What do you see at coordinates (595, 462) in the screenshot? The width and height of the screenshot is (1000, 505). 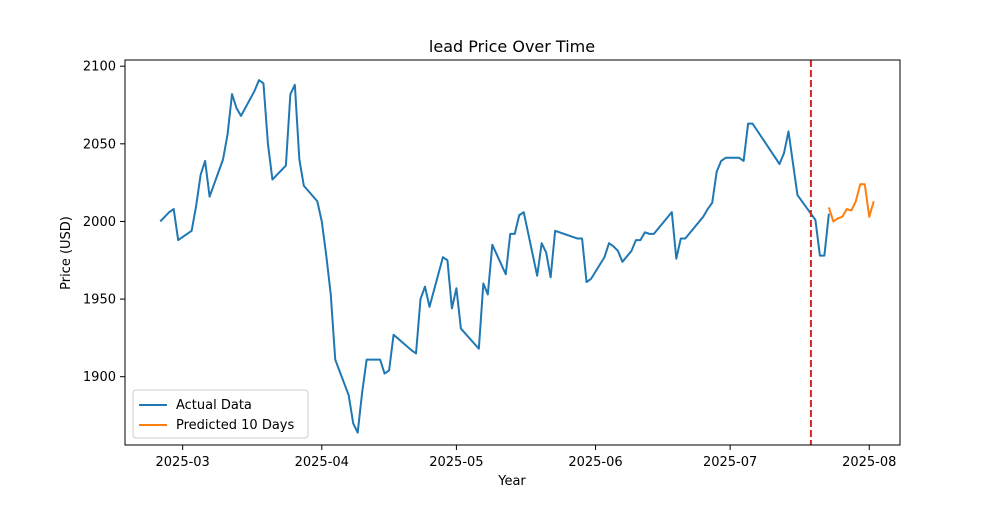 I see `x-tick-label: 2025-06` at bounding box center [595, 462].